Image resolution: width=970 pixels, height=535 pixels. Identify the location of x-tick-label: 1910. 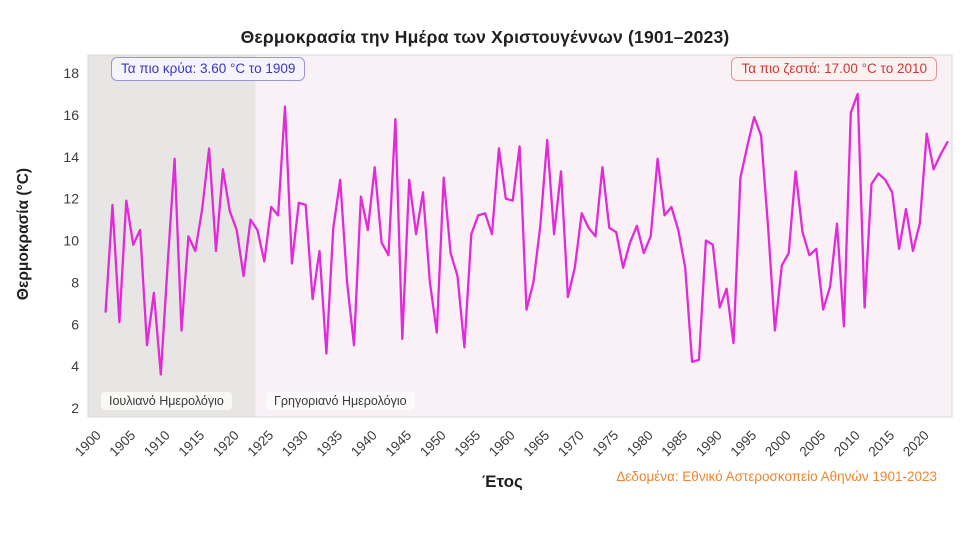
(157, 444).